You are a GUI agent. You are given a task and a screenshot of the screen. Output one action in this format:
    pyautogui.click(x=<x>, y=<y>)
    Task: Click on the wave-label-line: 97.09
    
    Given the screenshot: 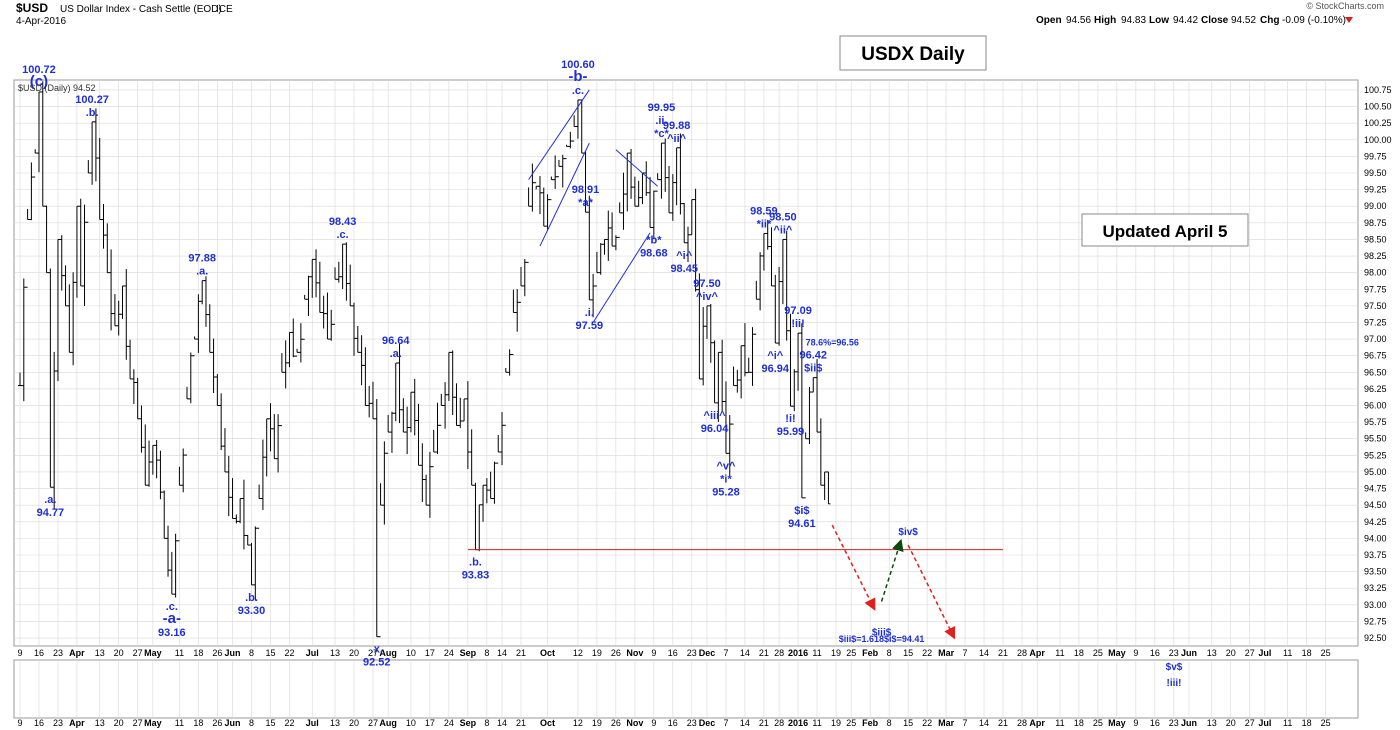 What is the action you would take?
    pyautogui.click(x=798, y=311)
    